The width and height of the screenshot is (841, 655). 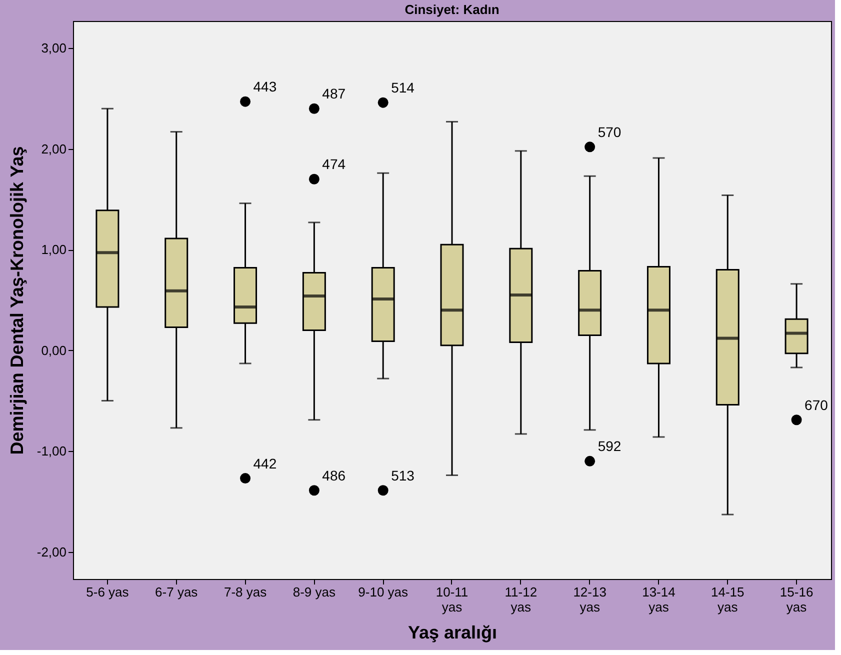 What do you see at coordinates (314, 592) in the screenshot?
I see `x-tick-label: 8-9 yas` at bounding box center [314, 592].